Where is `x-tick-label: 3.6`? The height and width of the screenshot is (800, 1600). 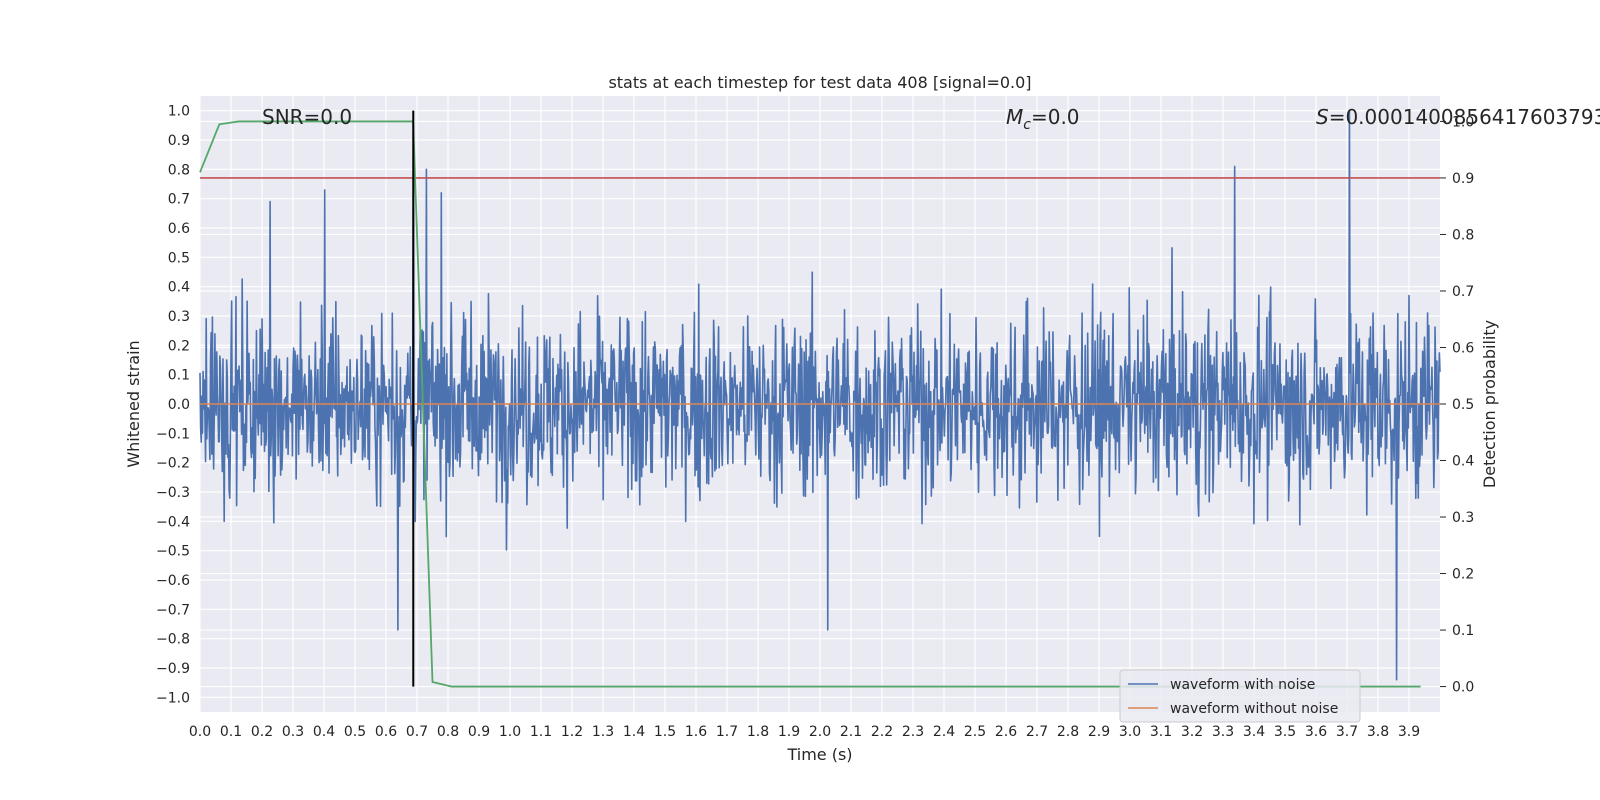
x-tick-label: 3.6 is located at coordinates (1316, 732).